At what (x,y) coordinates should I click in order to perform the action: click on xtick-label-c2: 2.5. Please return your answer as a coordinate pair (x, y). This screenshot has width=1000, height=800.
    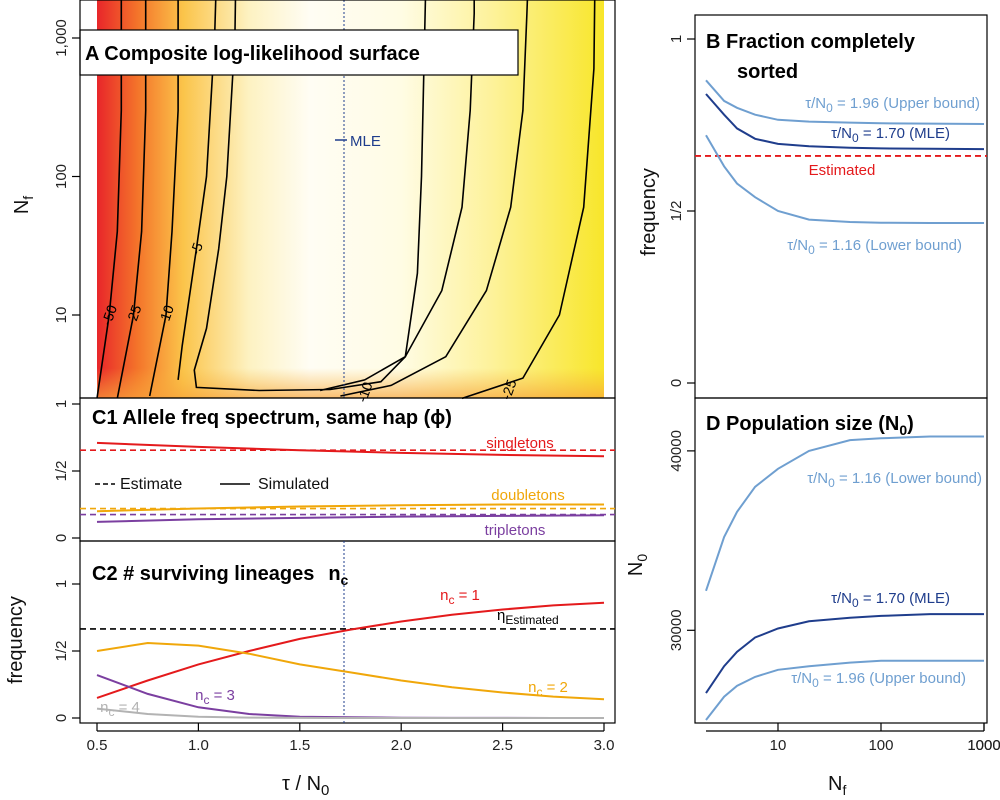
    Looking at the image, I should click on (502, 745).